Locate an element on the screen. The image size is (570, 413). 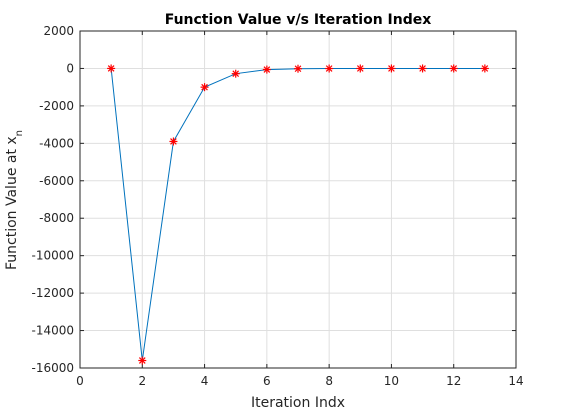
y-axis-label-subscript: n is located at coordinates (19, 133).